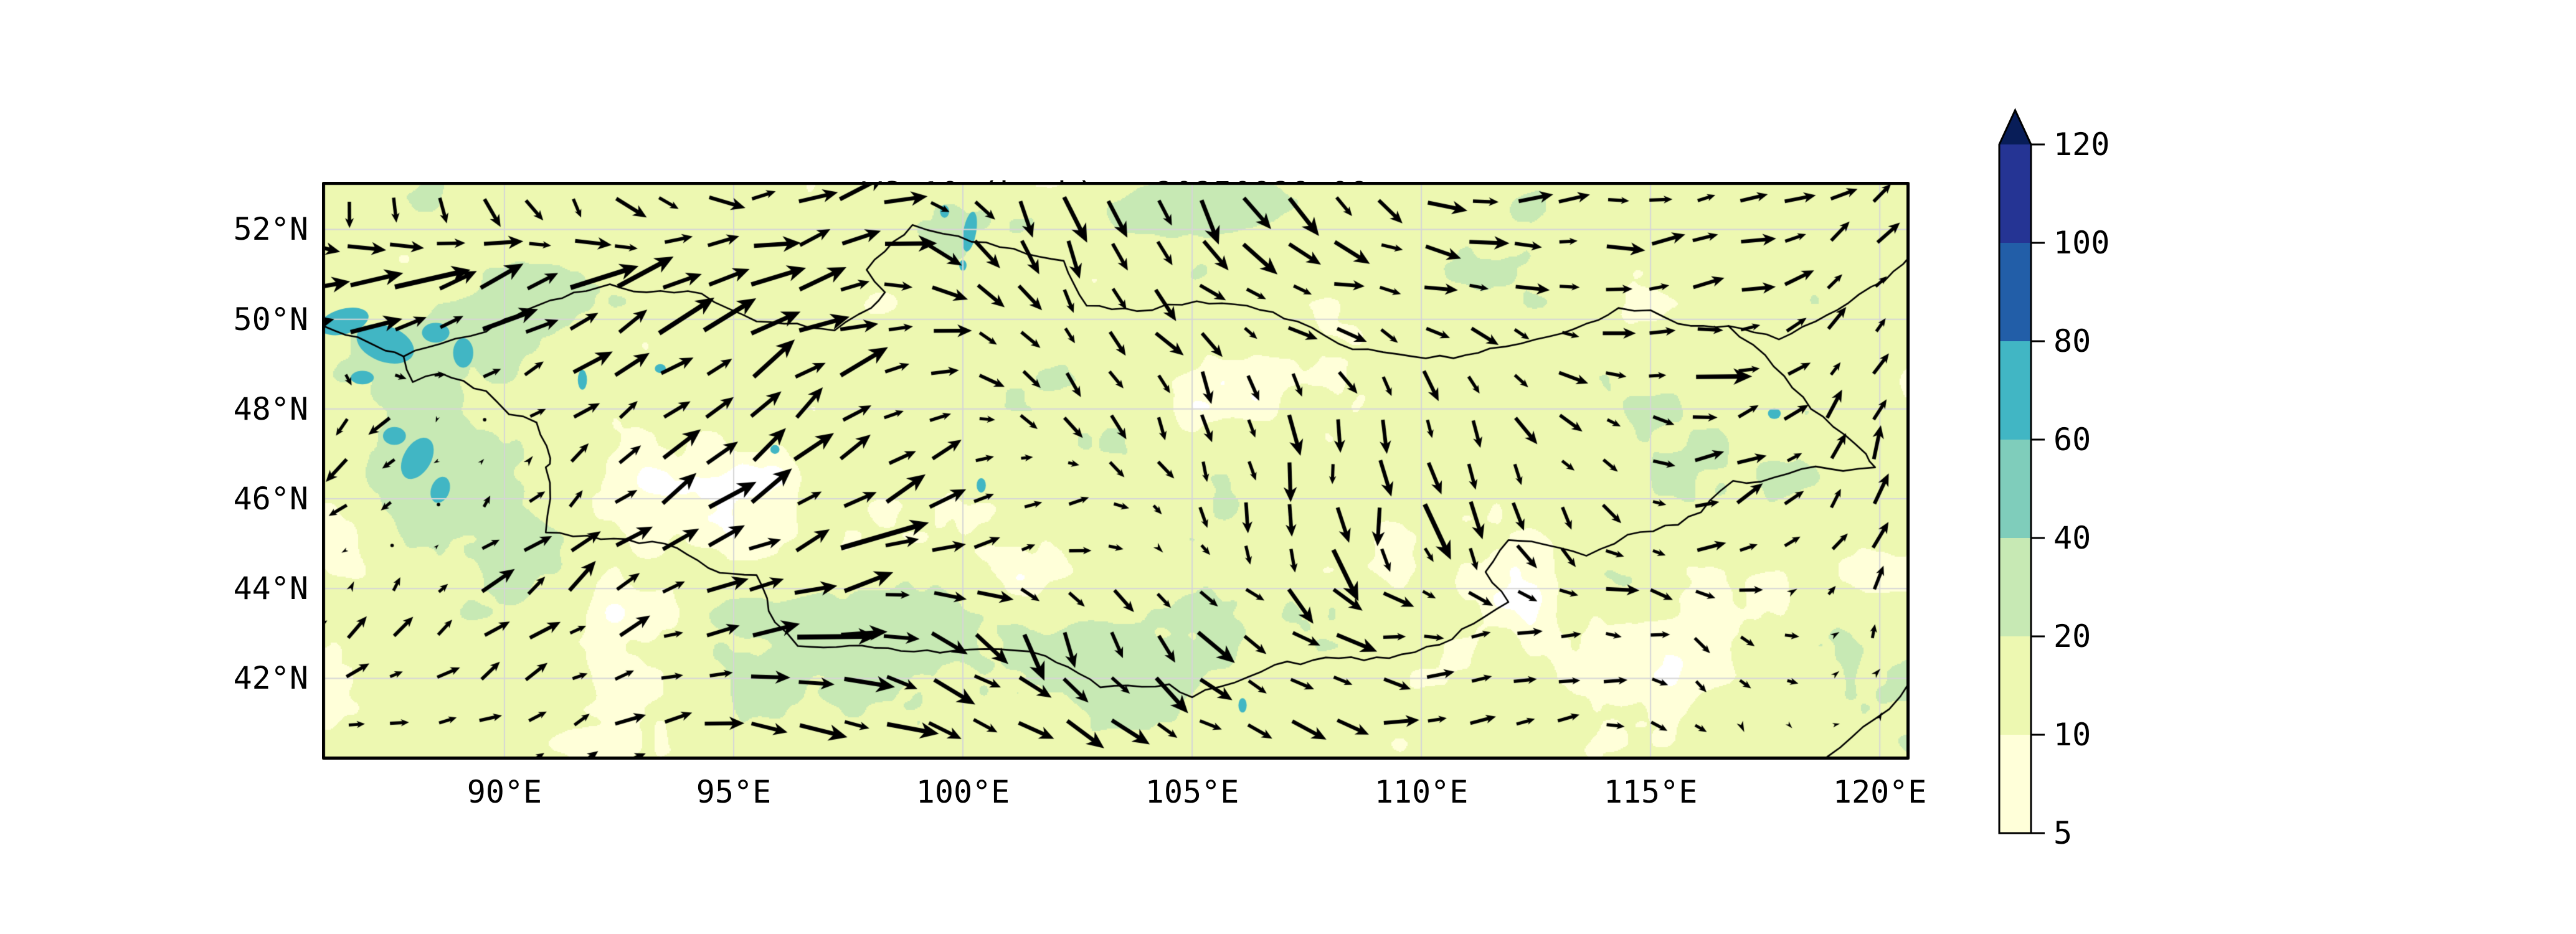  Describe the element at coordinates (271, 499) in the screenshot. I see `y-tick-label: 46°N` at that location.